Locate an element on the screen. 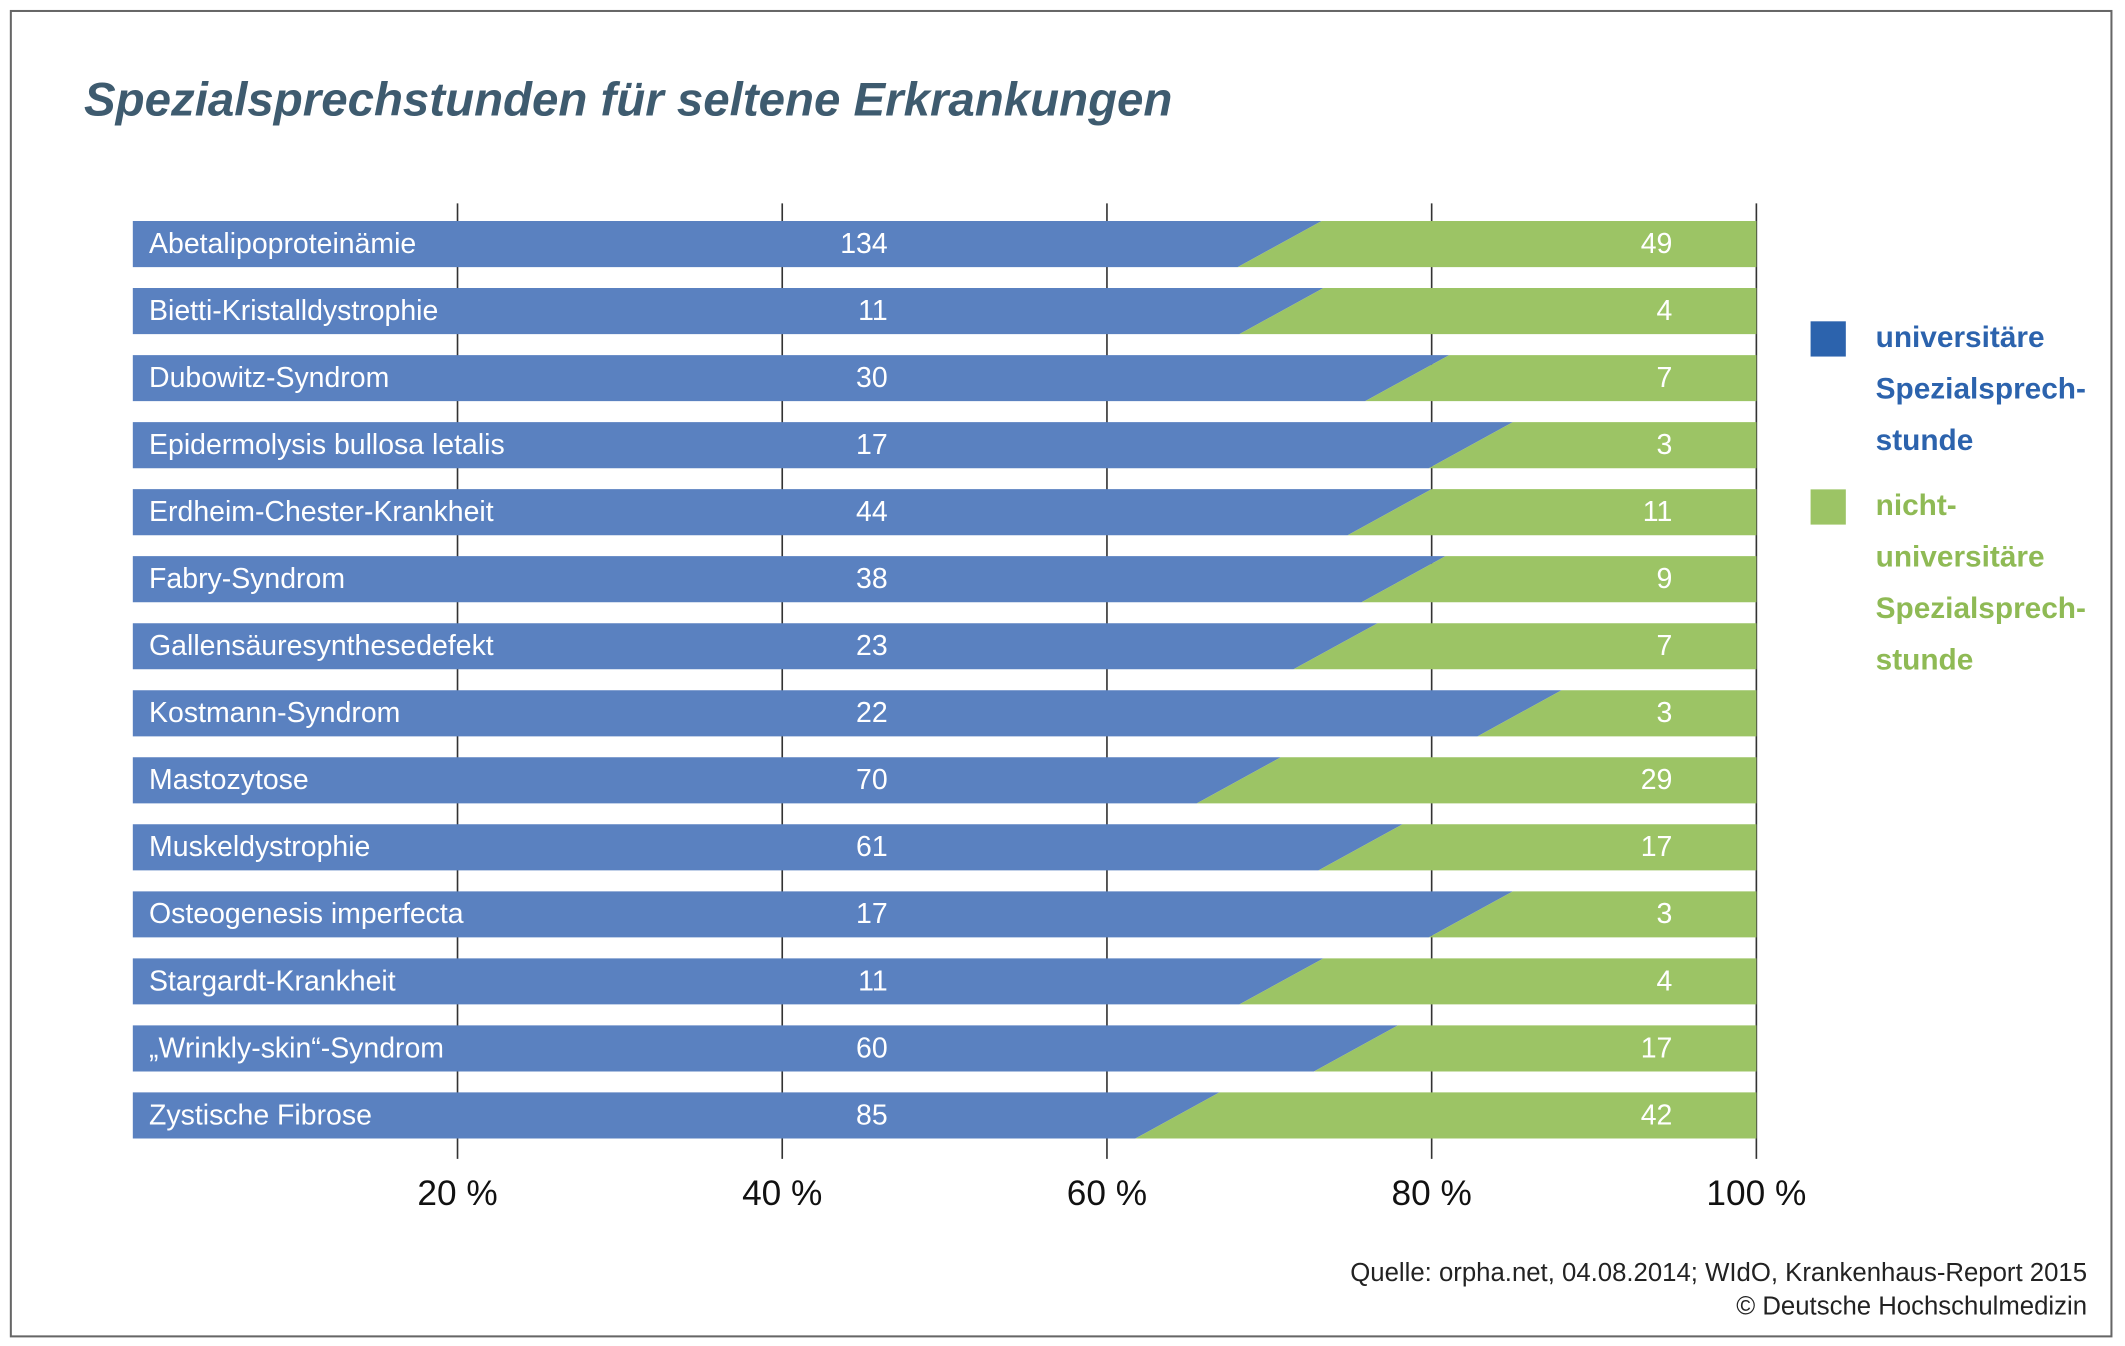 The width and height of the screenshot is (2125, 1346). value-label: 38 is located at coordinates (872, 579).